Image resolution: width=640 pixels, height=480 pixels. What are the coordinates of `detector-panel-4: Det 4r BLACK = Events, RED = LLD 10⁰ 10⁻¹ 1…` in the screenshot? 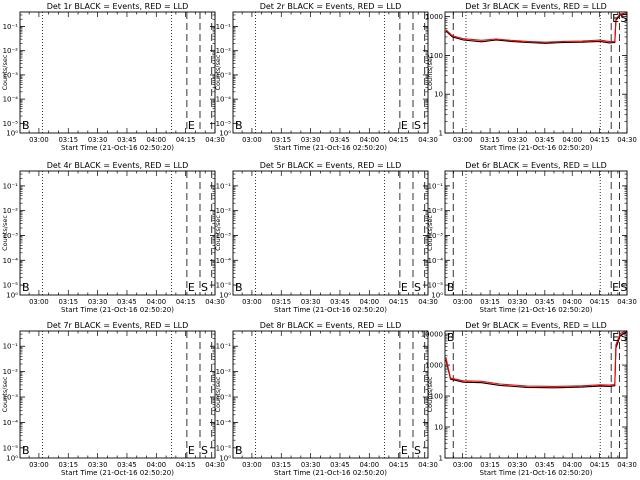 It's located at (113, 237).